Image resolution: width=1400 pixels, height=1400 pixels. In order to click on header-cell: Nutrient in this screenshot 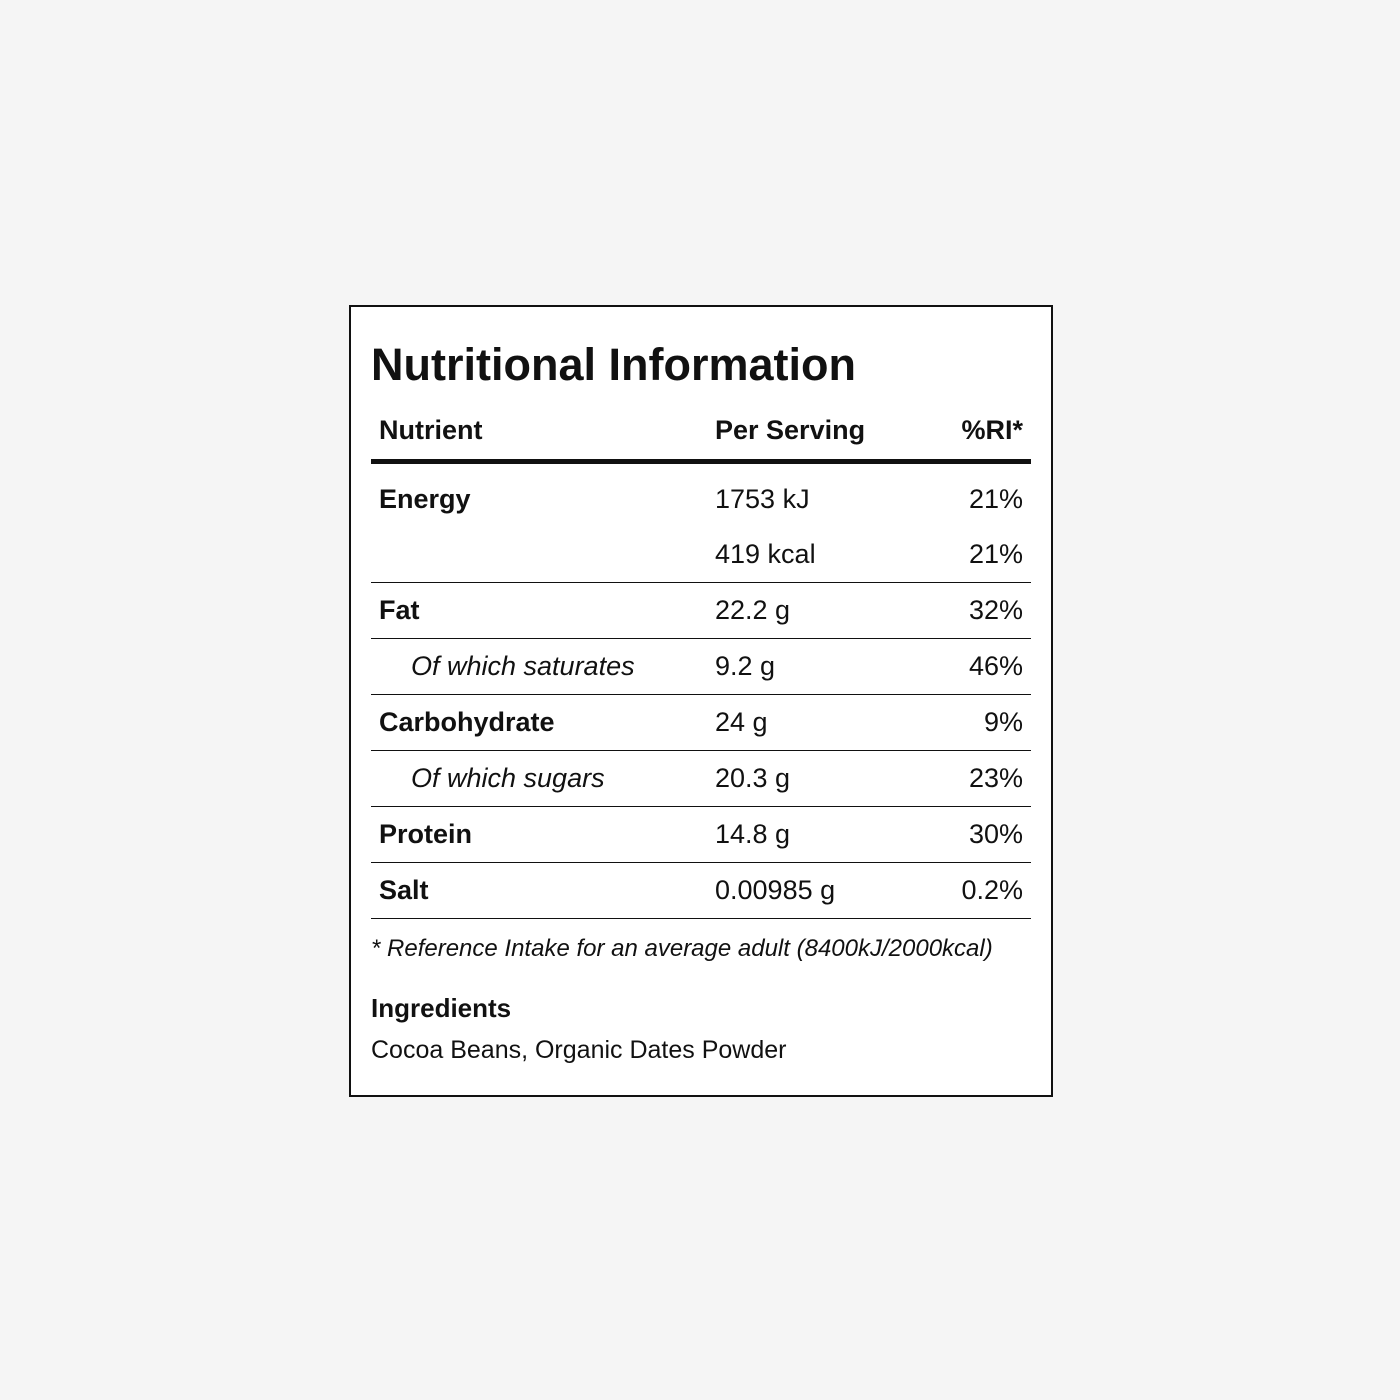, I will do `click(431, 429)`.